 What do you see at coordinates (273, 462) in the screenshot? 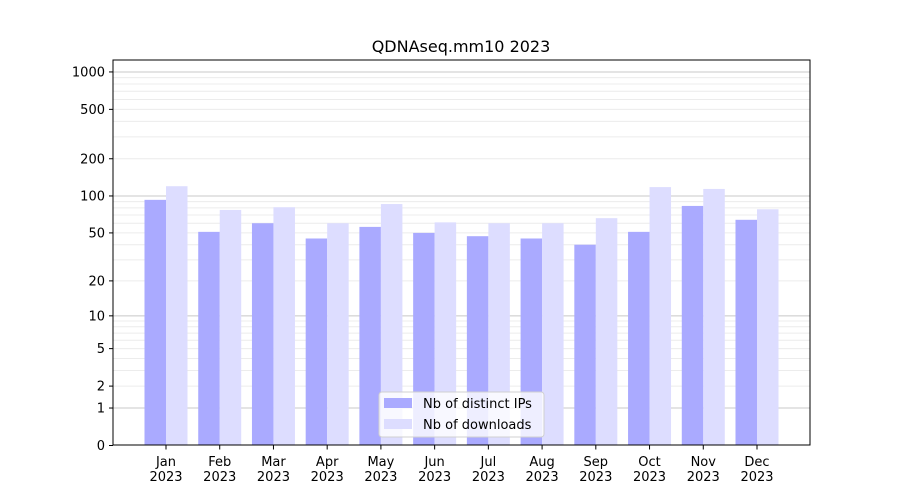
I see `x-tick-label: Mar` at bounding box center [273, 462].